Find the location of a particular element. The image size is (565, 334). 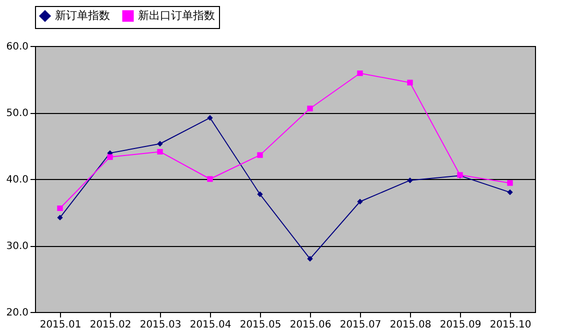

y-tick-label: 30.0 is located at coordinates (17, 246).